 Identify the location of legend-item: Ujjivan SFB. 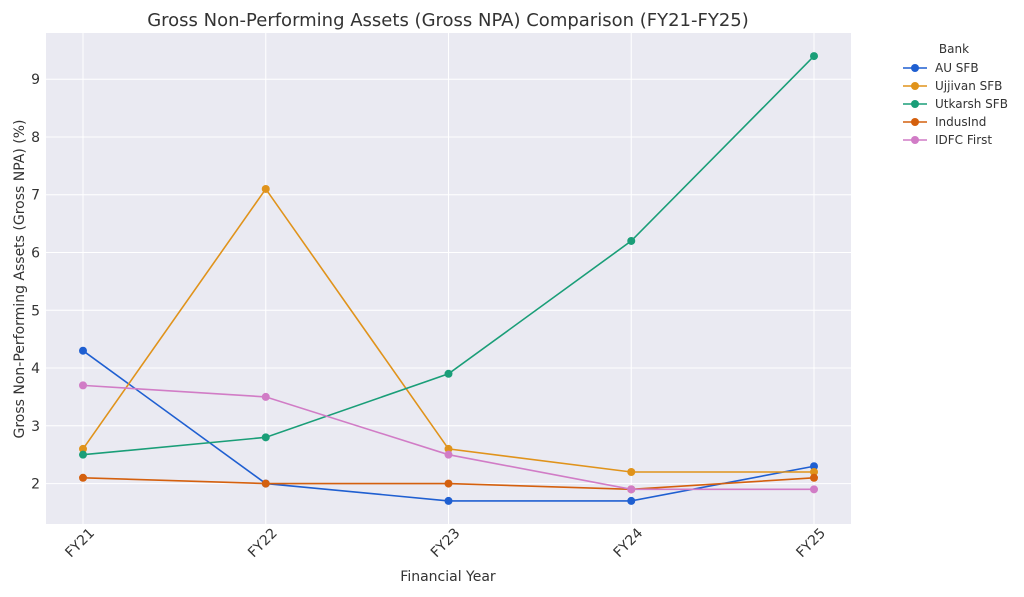
(952, 86).